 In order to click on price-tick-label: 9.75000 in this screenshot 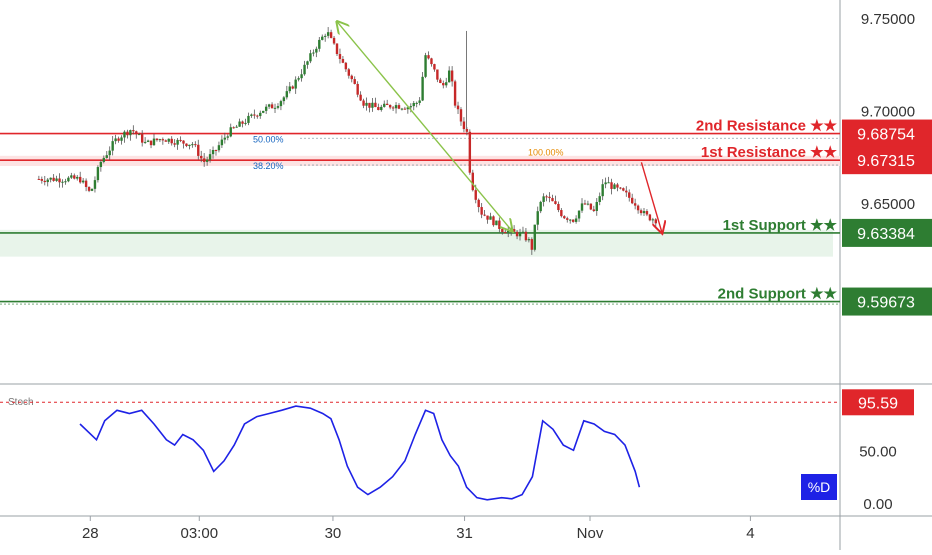, I will do `click(888, 19)`.